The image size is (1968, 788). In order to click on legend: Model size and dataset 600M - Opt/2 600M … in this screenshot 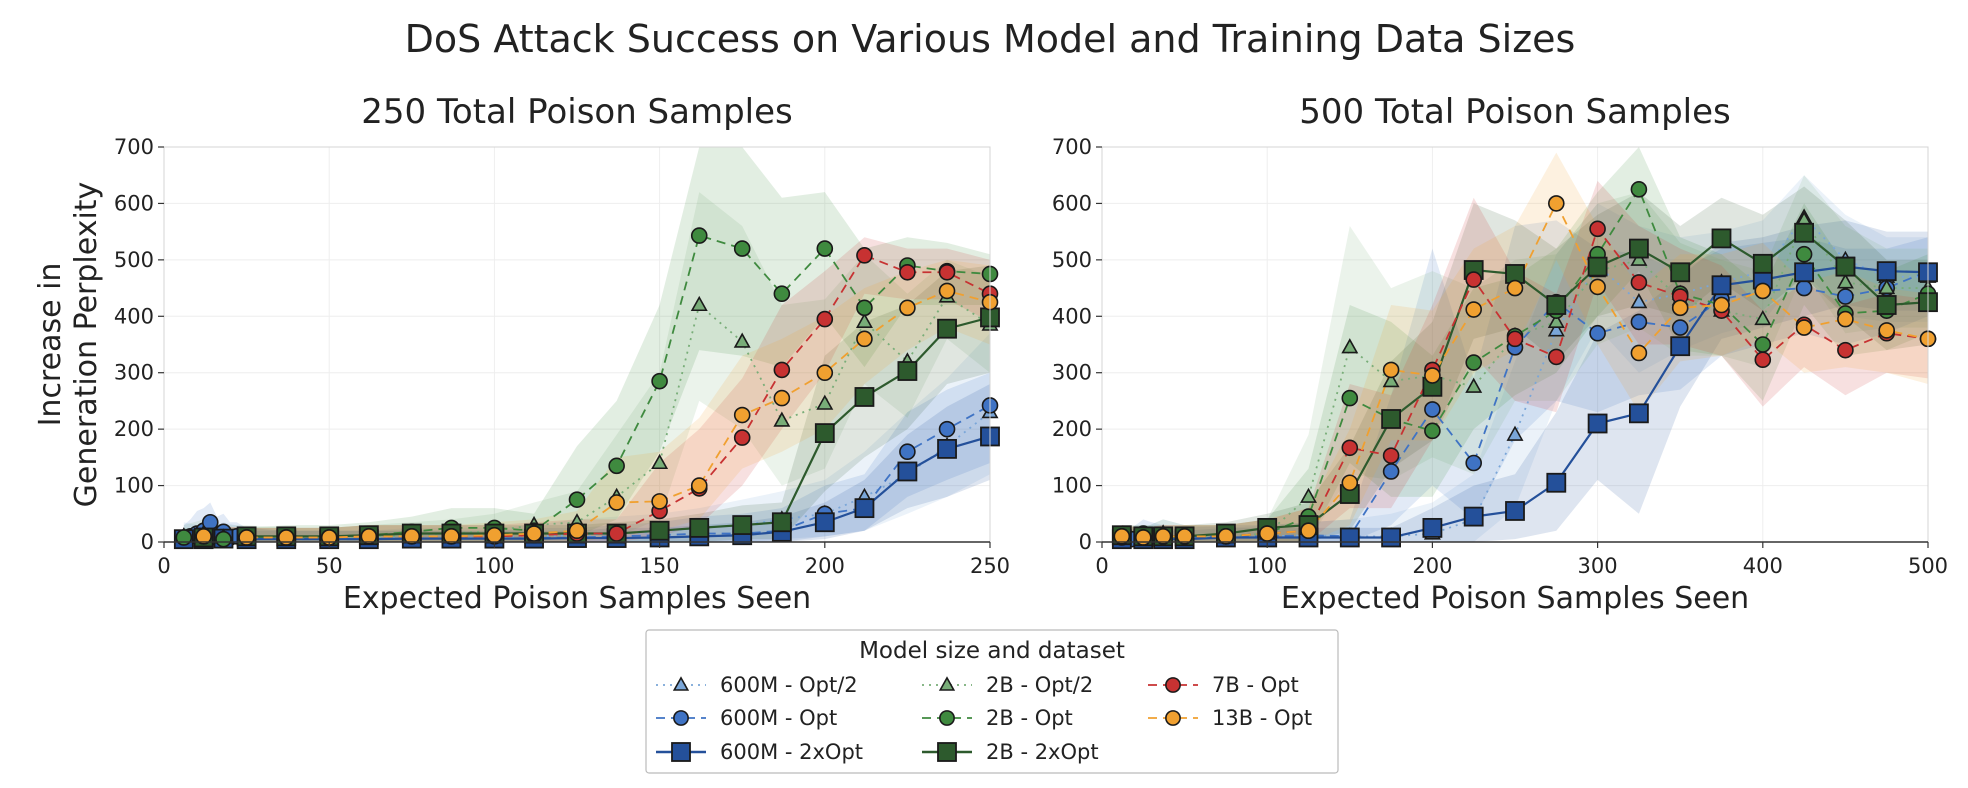, I will do `click(992, 701)`.